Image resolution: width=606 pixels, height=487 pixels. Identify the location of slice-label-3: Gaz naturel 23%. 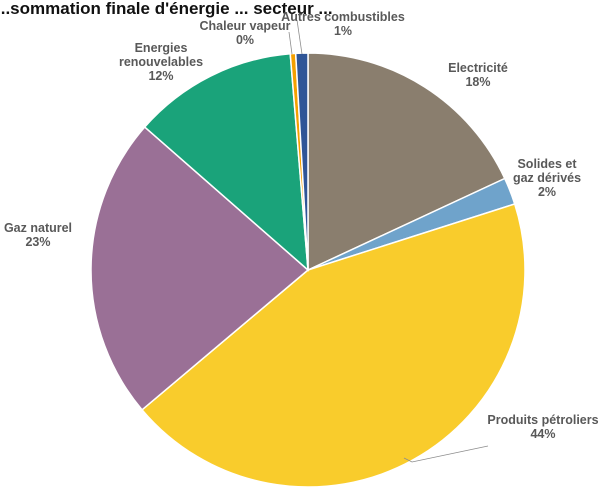
(38, 235).